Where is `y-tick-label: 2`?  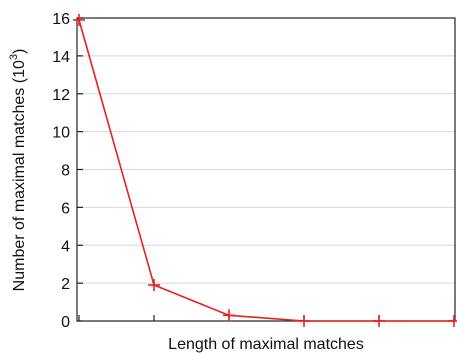
y-tick-label: 2 is located at coordinates (65, 284).